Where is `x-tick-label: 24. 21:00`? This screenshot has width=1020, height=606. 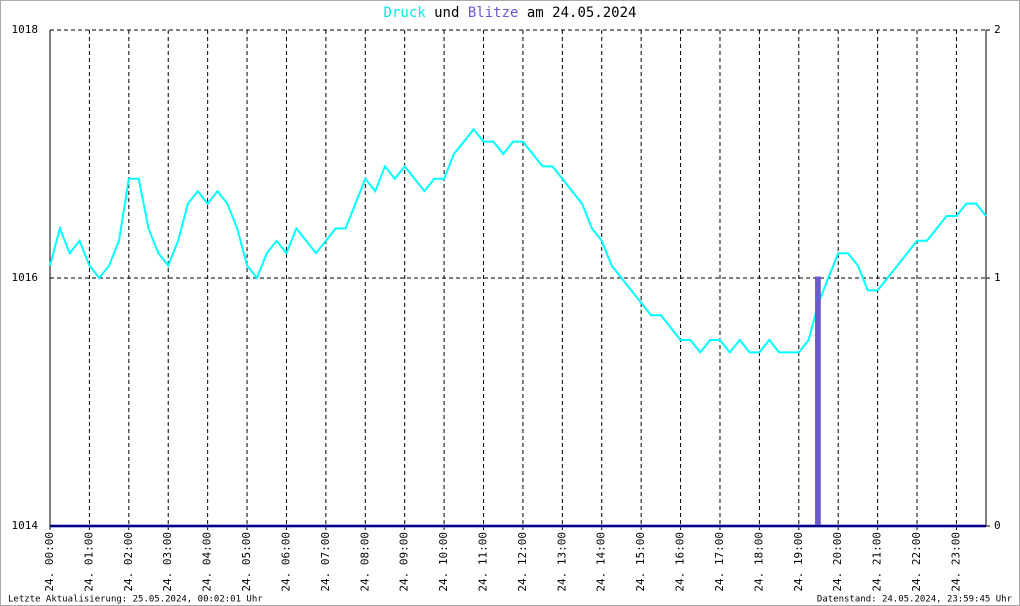 x-tick-label: 24. 21:00 is located at coordinates (877, 562).